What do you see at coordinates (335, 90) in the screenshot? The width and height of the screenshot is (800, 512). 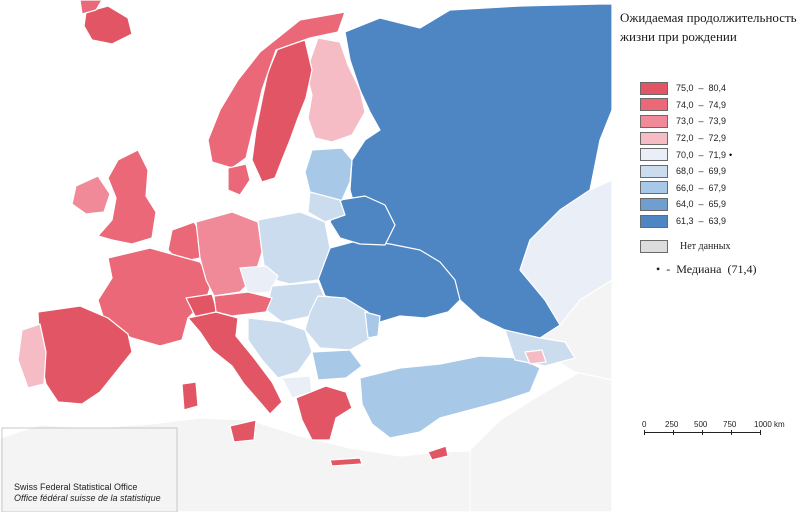 I see `region-finland` at bounding box center [335, 90].